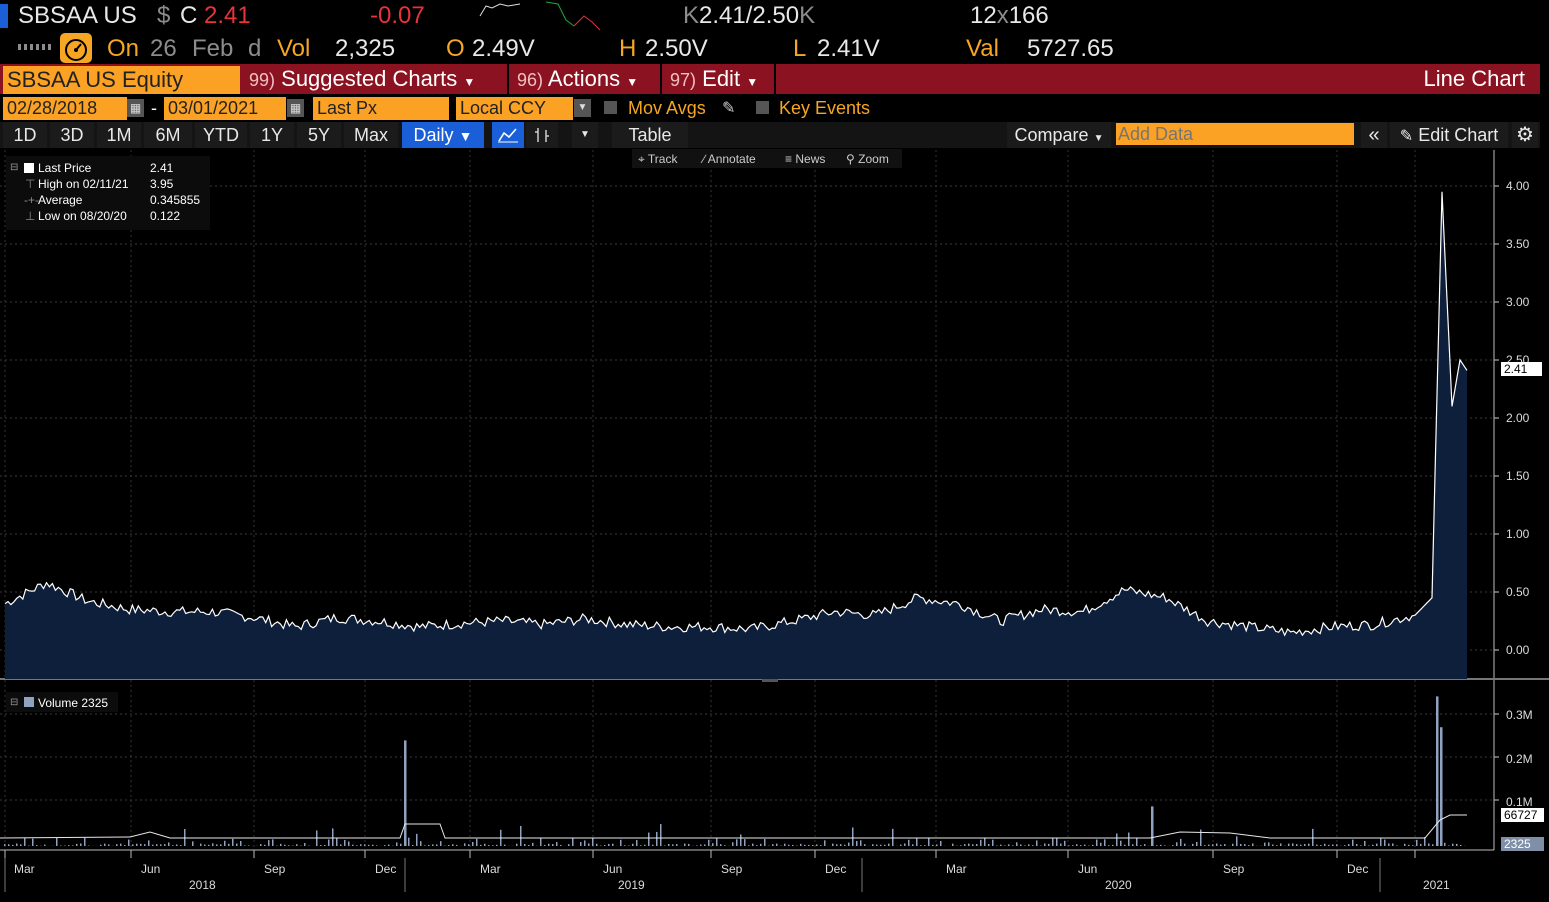  I want to click on news-tool: ≡ News, so click(805, 159).